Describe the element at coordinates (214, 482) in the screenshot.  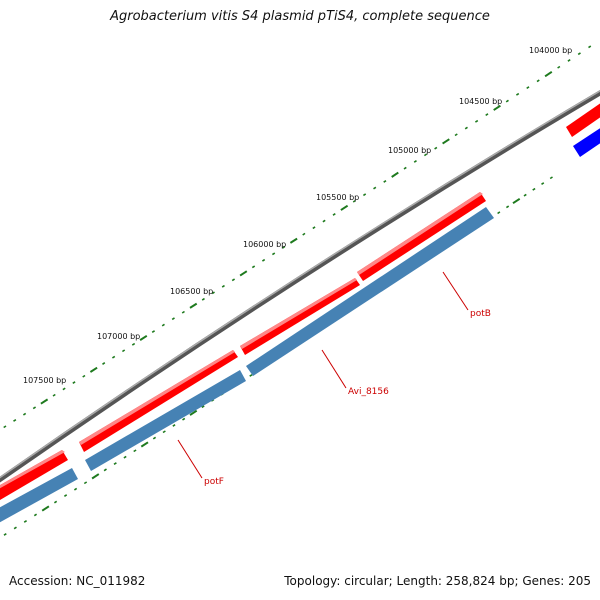
I see `gene-label-potF: potF` at that location.